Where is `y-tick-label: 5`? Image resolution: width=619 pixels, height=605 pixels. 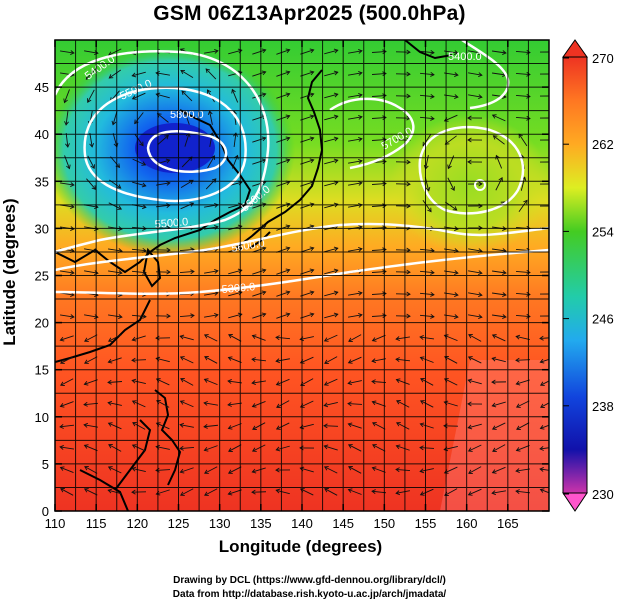 y-tick-label: 5 is located at coordinates (45, 464).